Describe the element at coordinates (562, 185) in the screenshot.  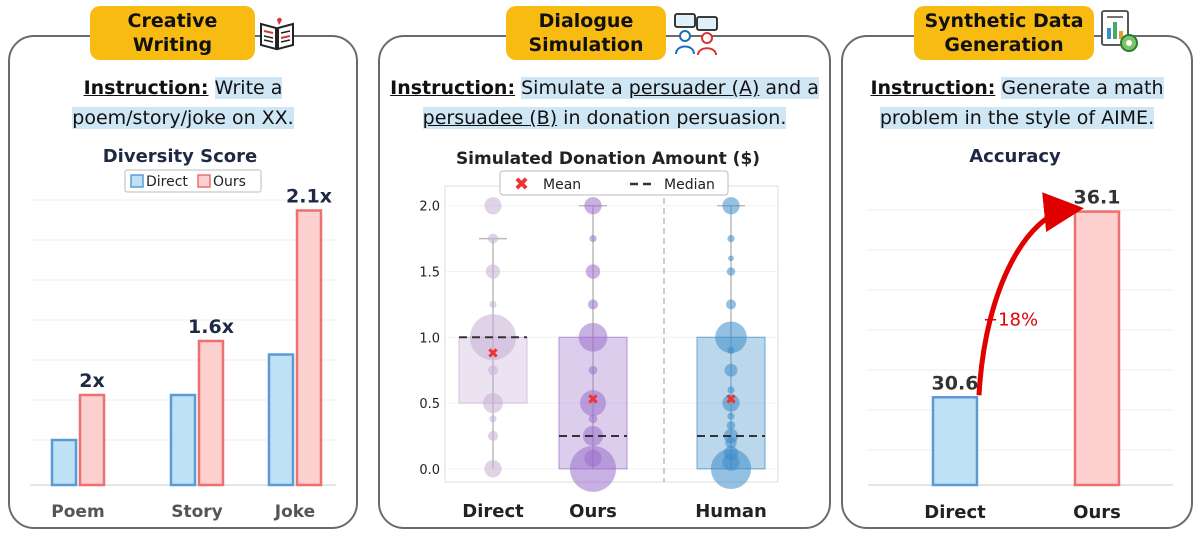
I see `legend-mean-label: Mean` at that location.